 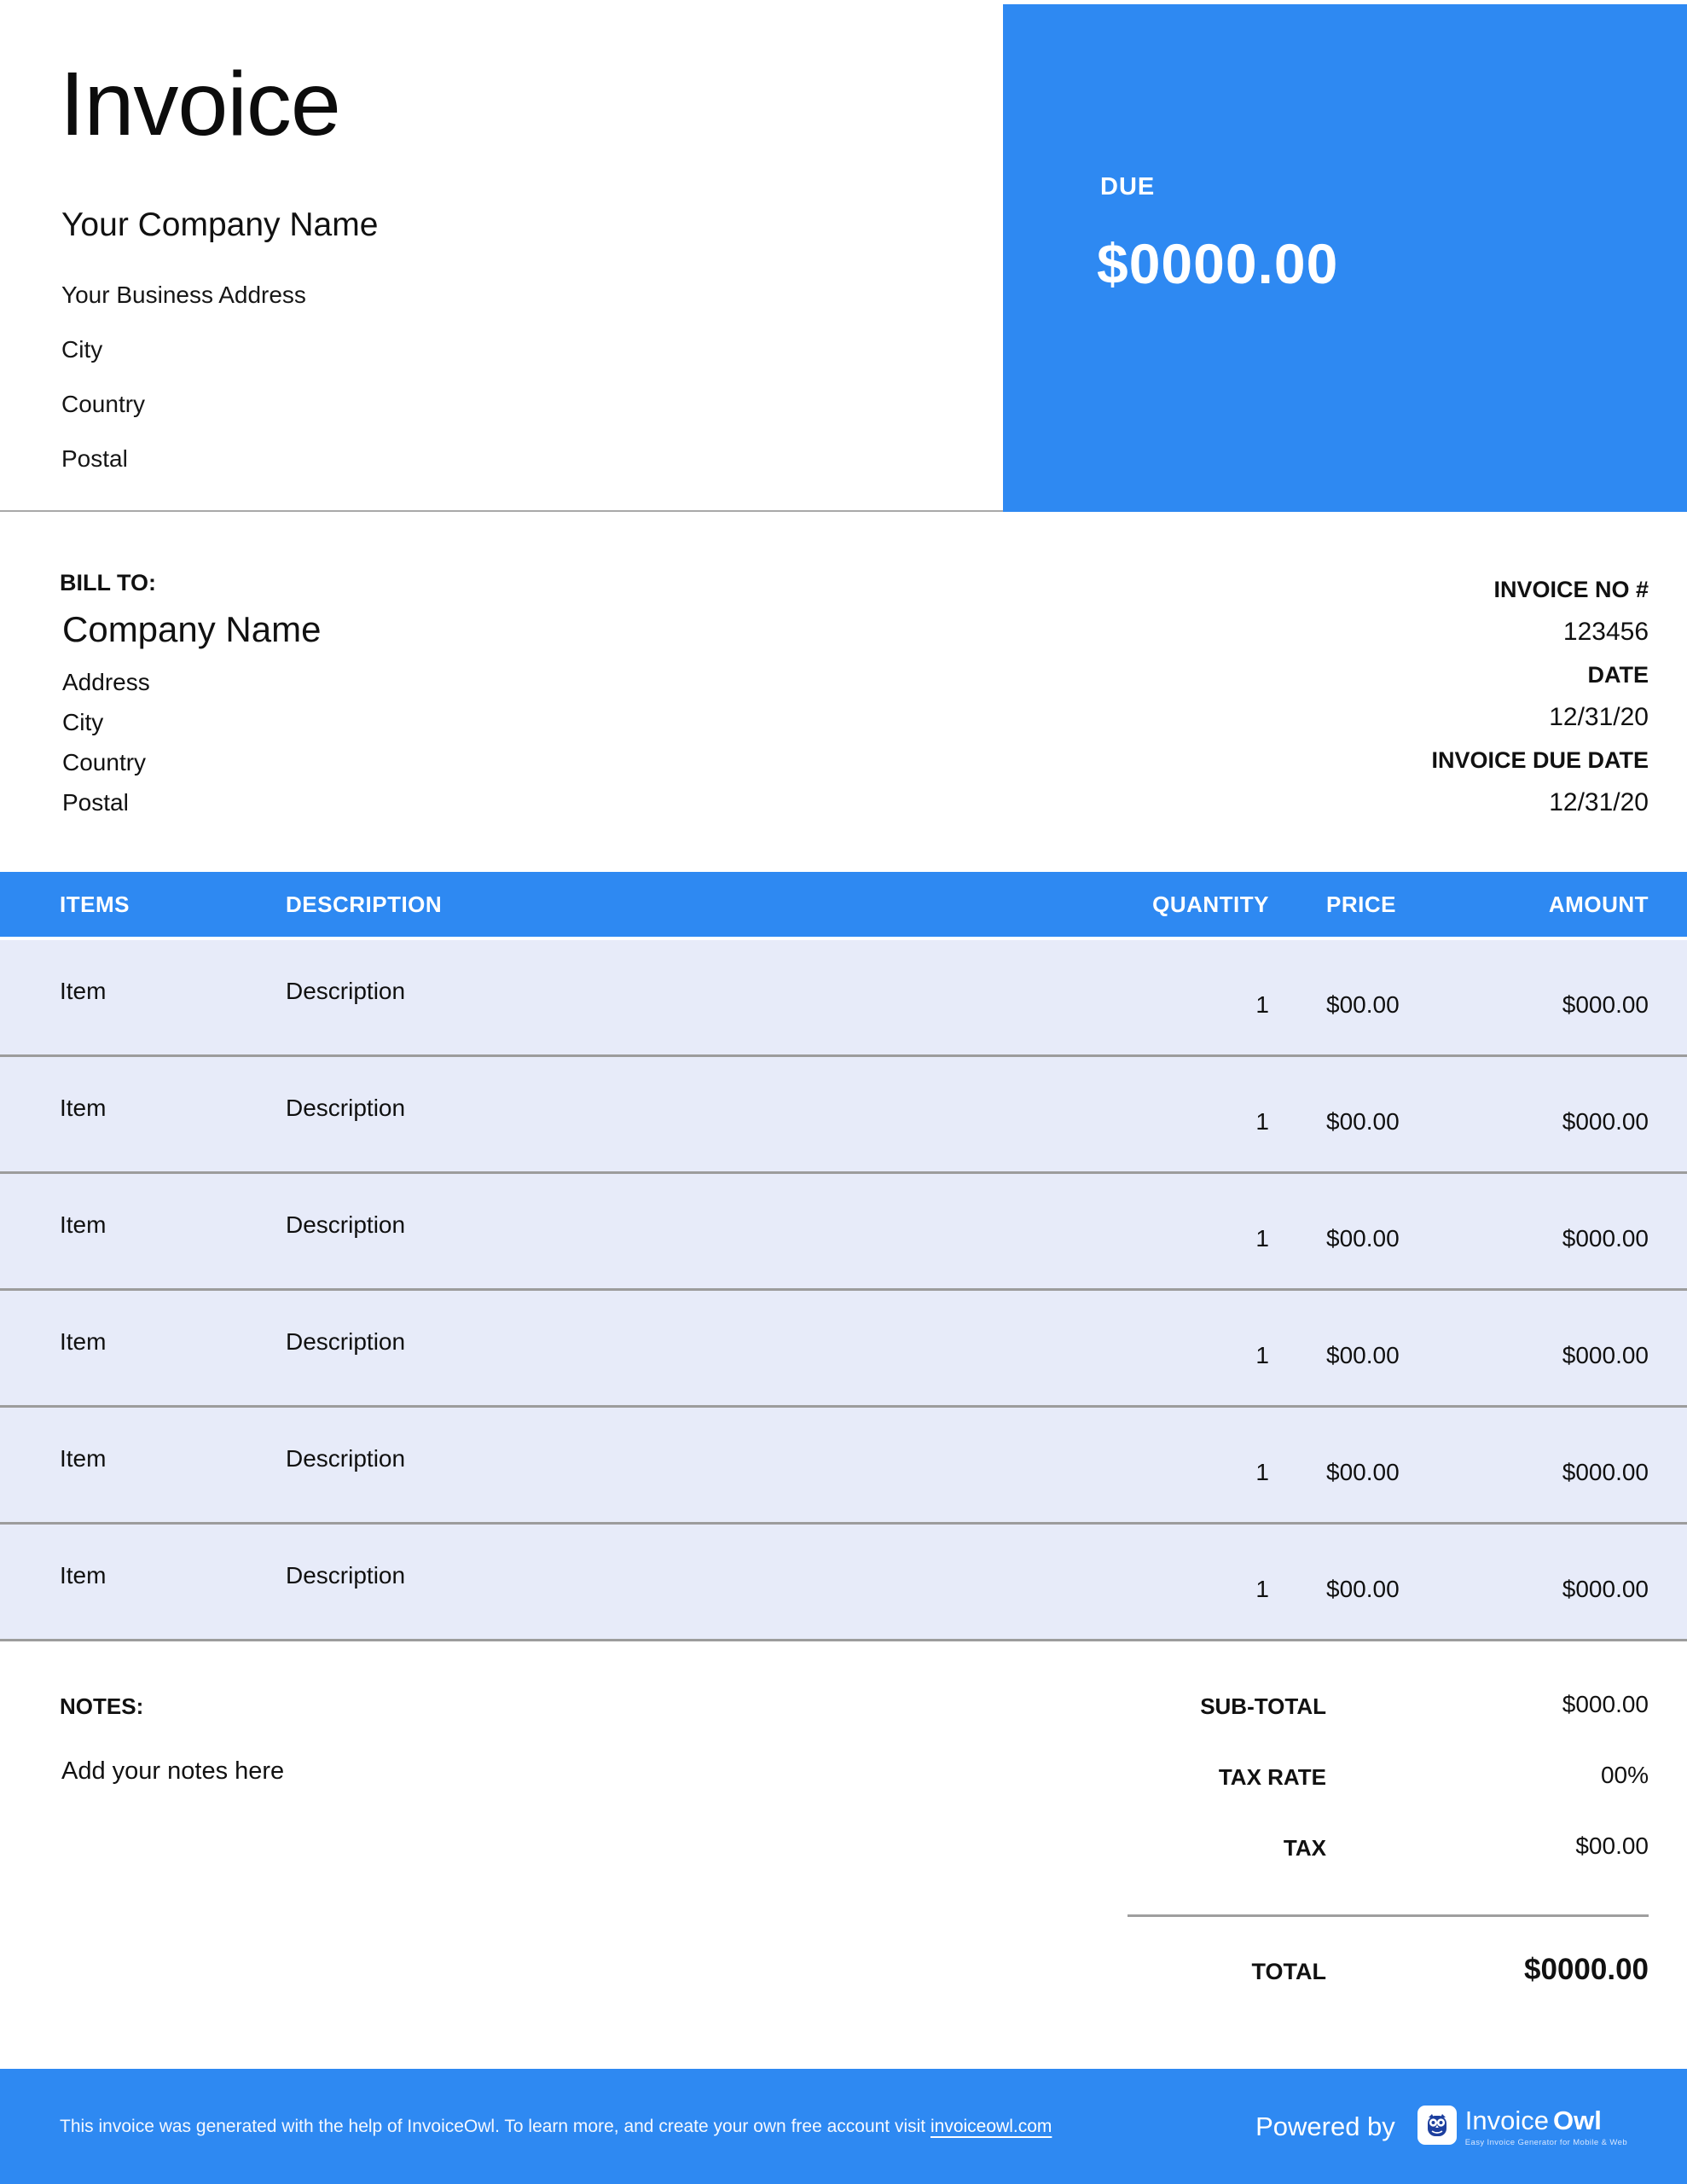 What do you see at coordinates (82, 349) in the screenshot?
I see `sender-city: City` at bounding box center [82, 349].